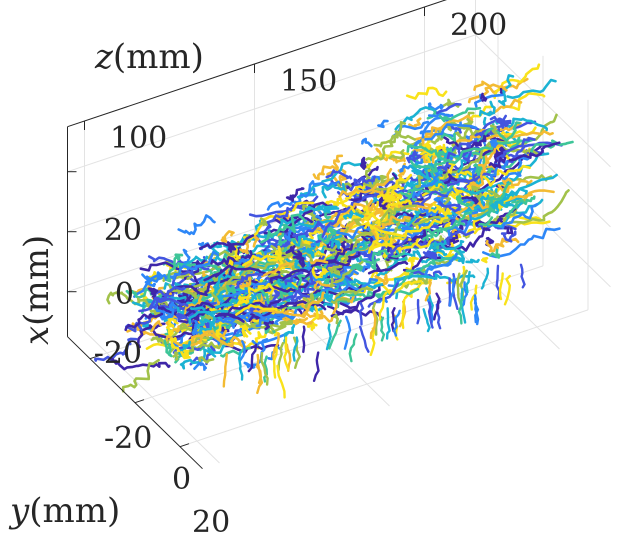 The width and height of the screenshot is (638, 534). What do you see at coordinates (138, 138) in the screenshot?
I see `z-tick-label-100: 100` at bounding box center [138, 138].